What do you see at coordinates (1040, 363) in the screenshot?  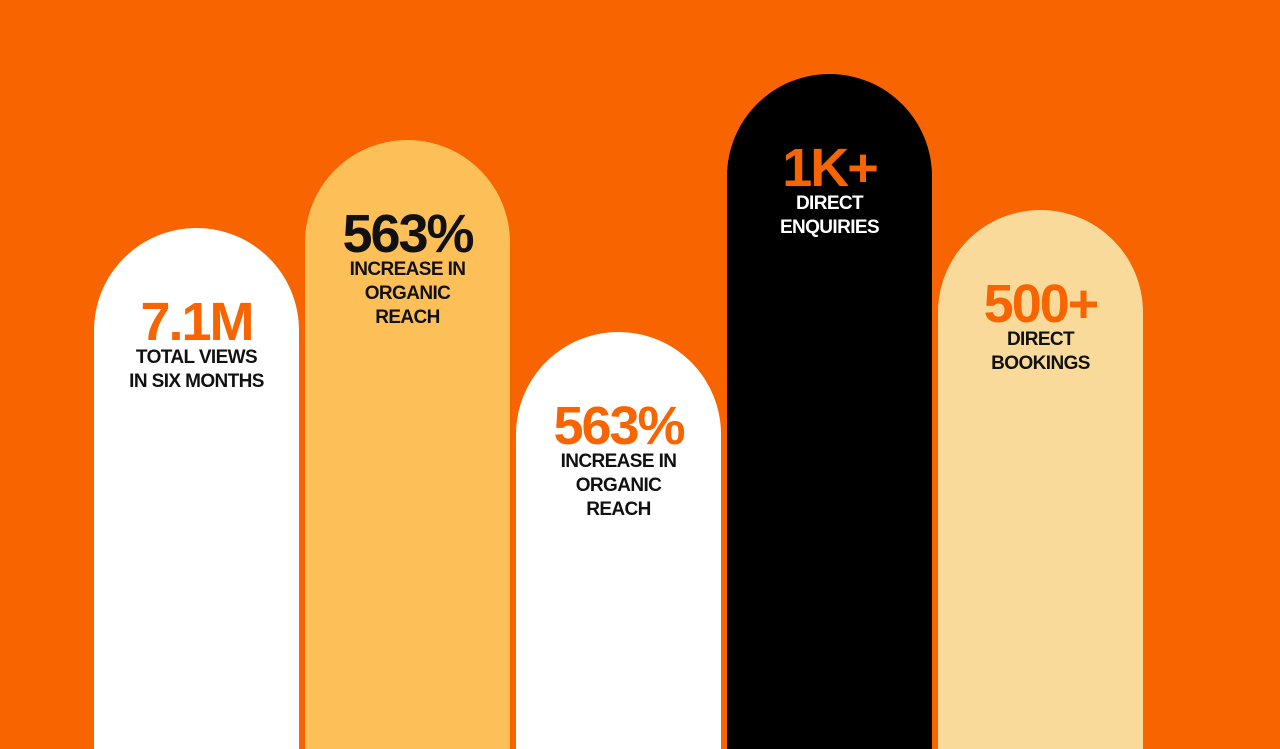 I see `stat-label-line: BOOKINGS` at bounding box center [1040, 363].